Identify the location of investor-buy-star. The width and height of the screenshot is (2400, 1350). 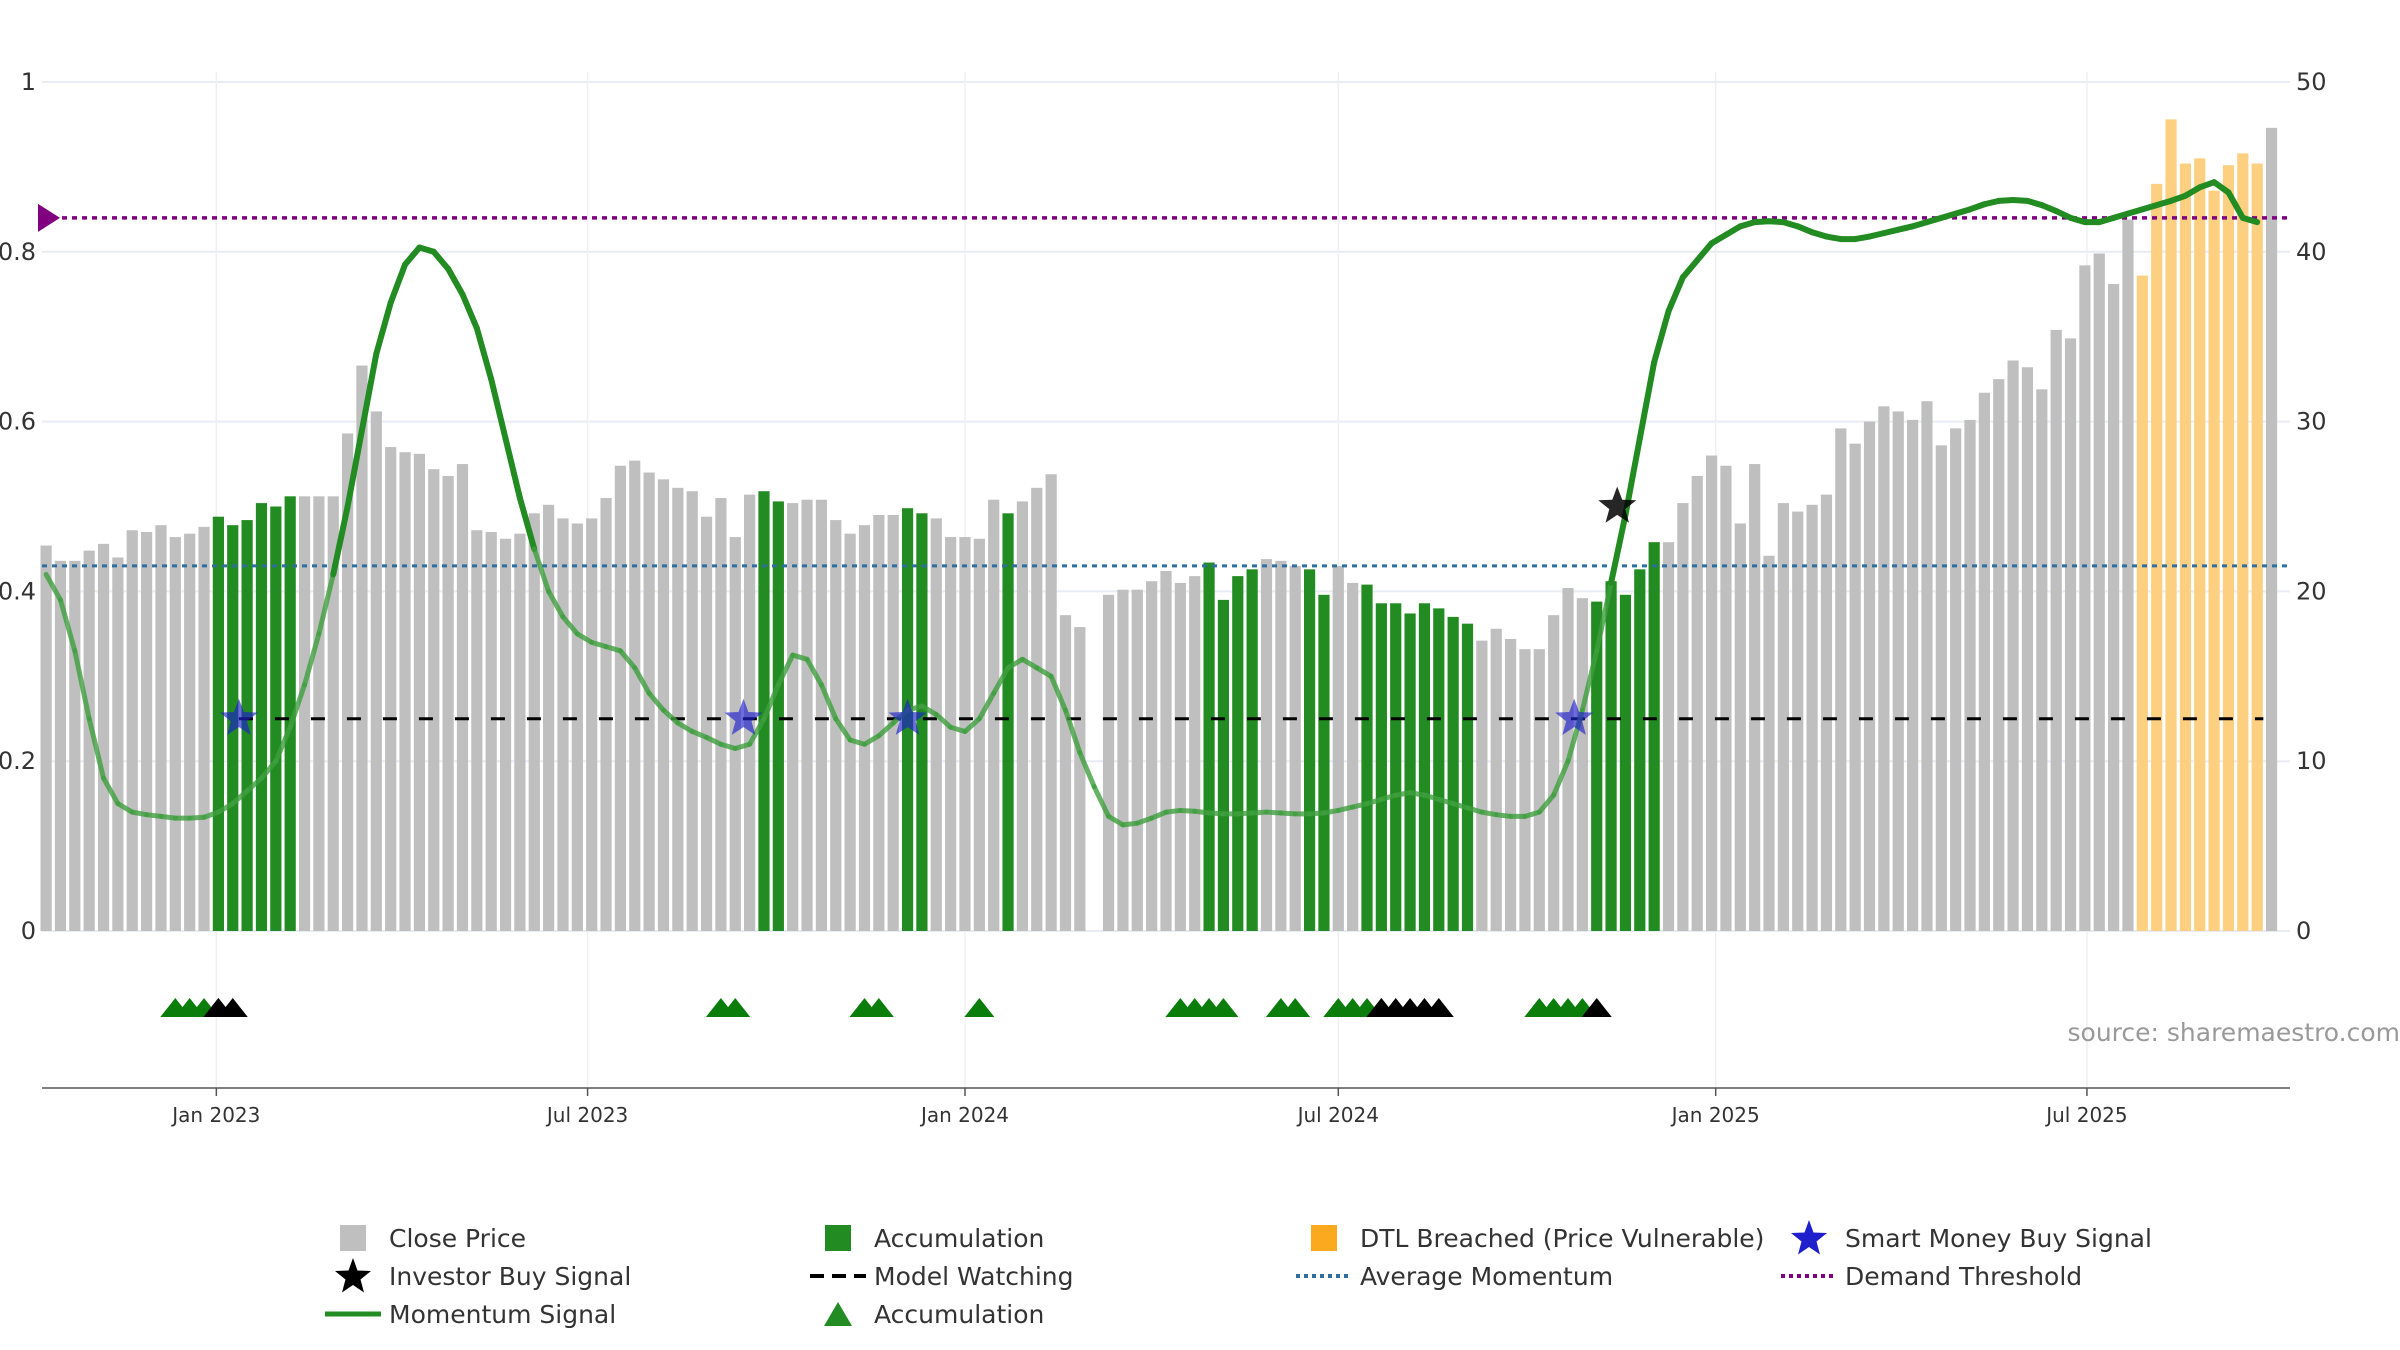
(1617, 504).